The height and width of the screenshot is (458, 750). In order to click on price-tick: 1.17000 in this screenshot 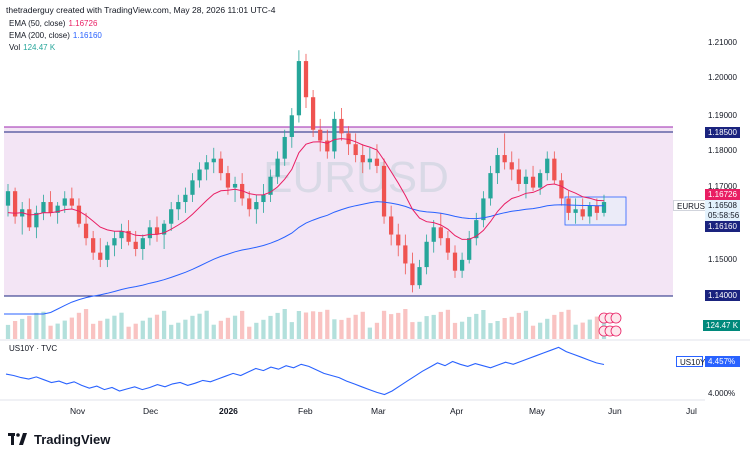, I will do `click(722, 186)`.